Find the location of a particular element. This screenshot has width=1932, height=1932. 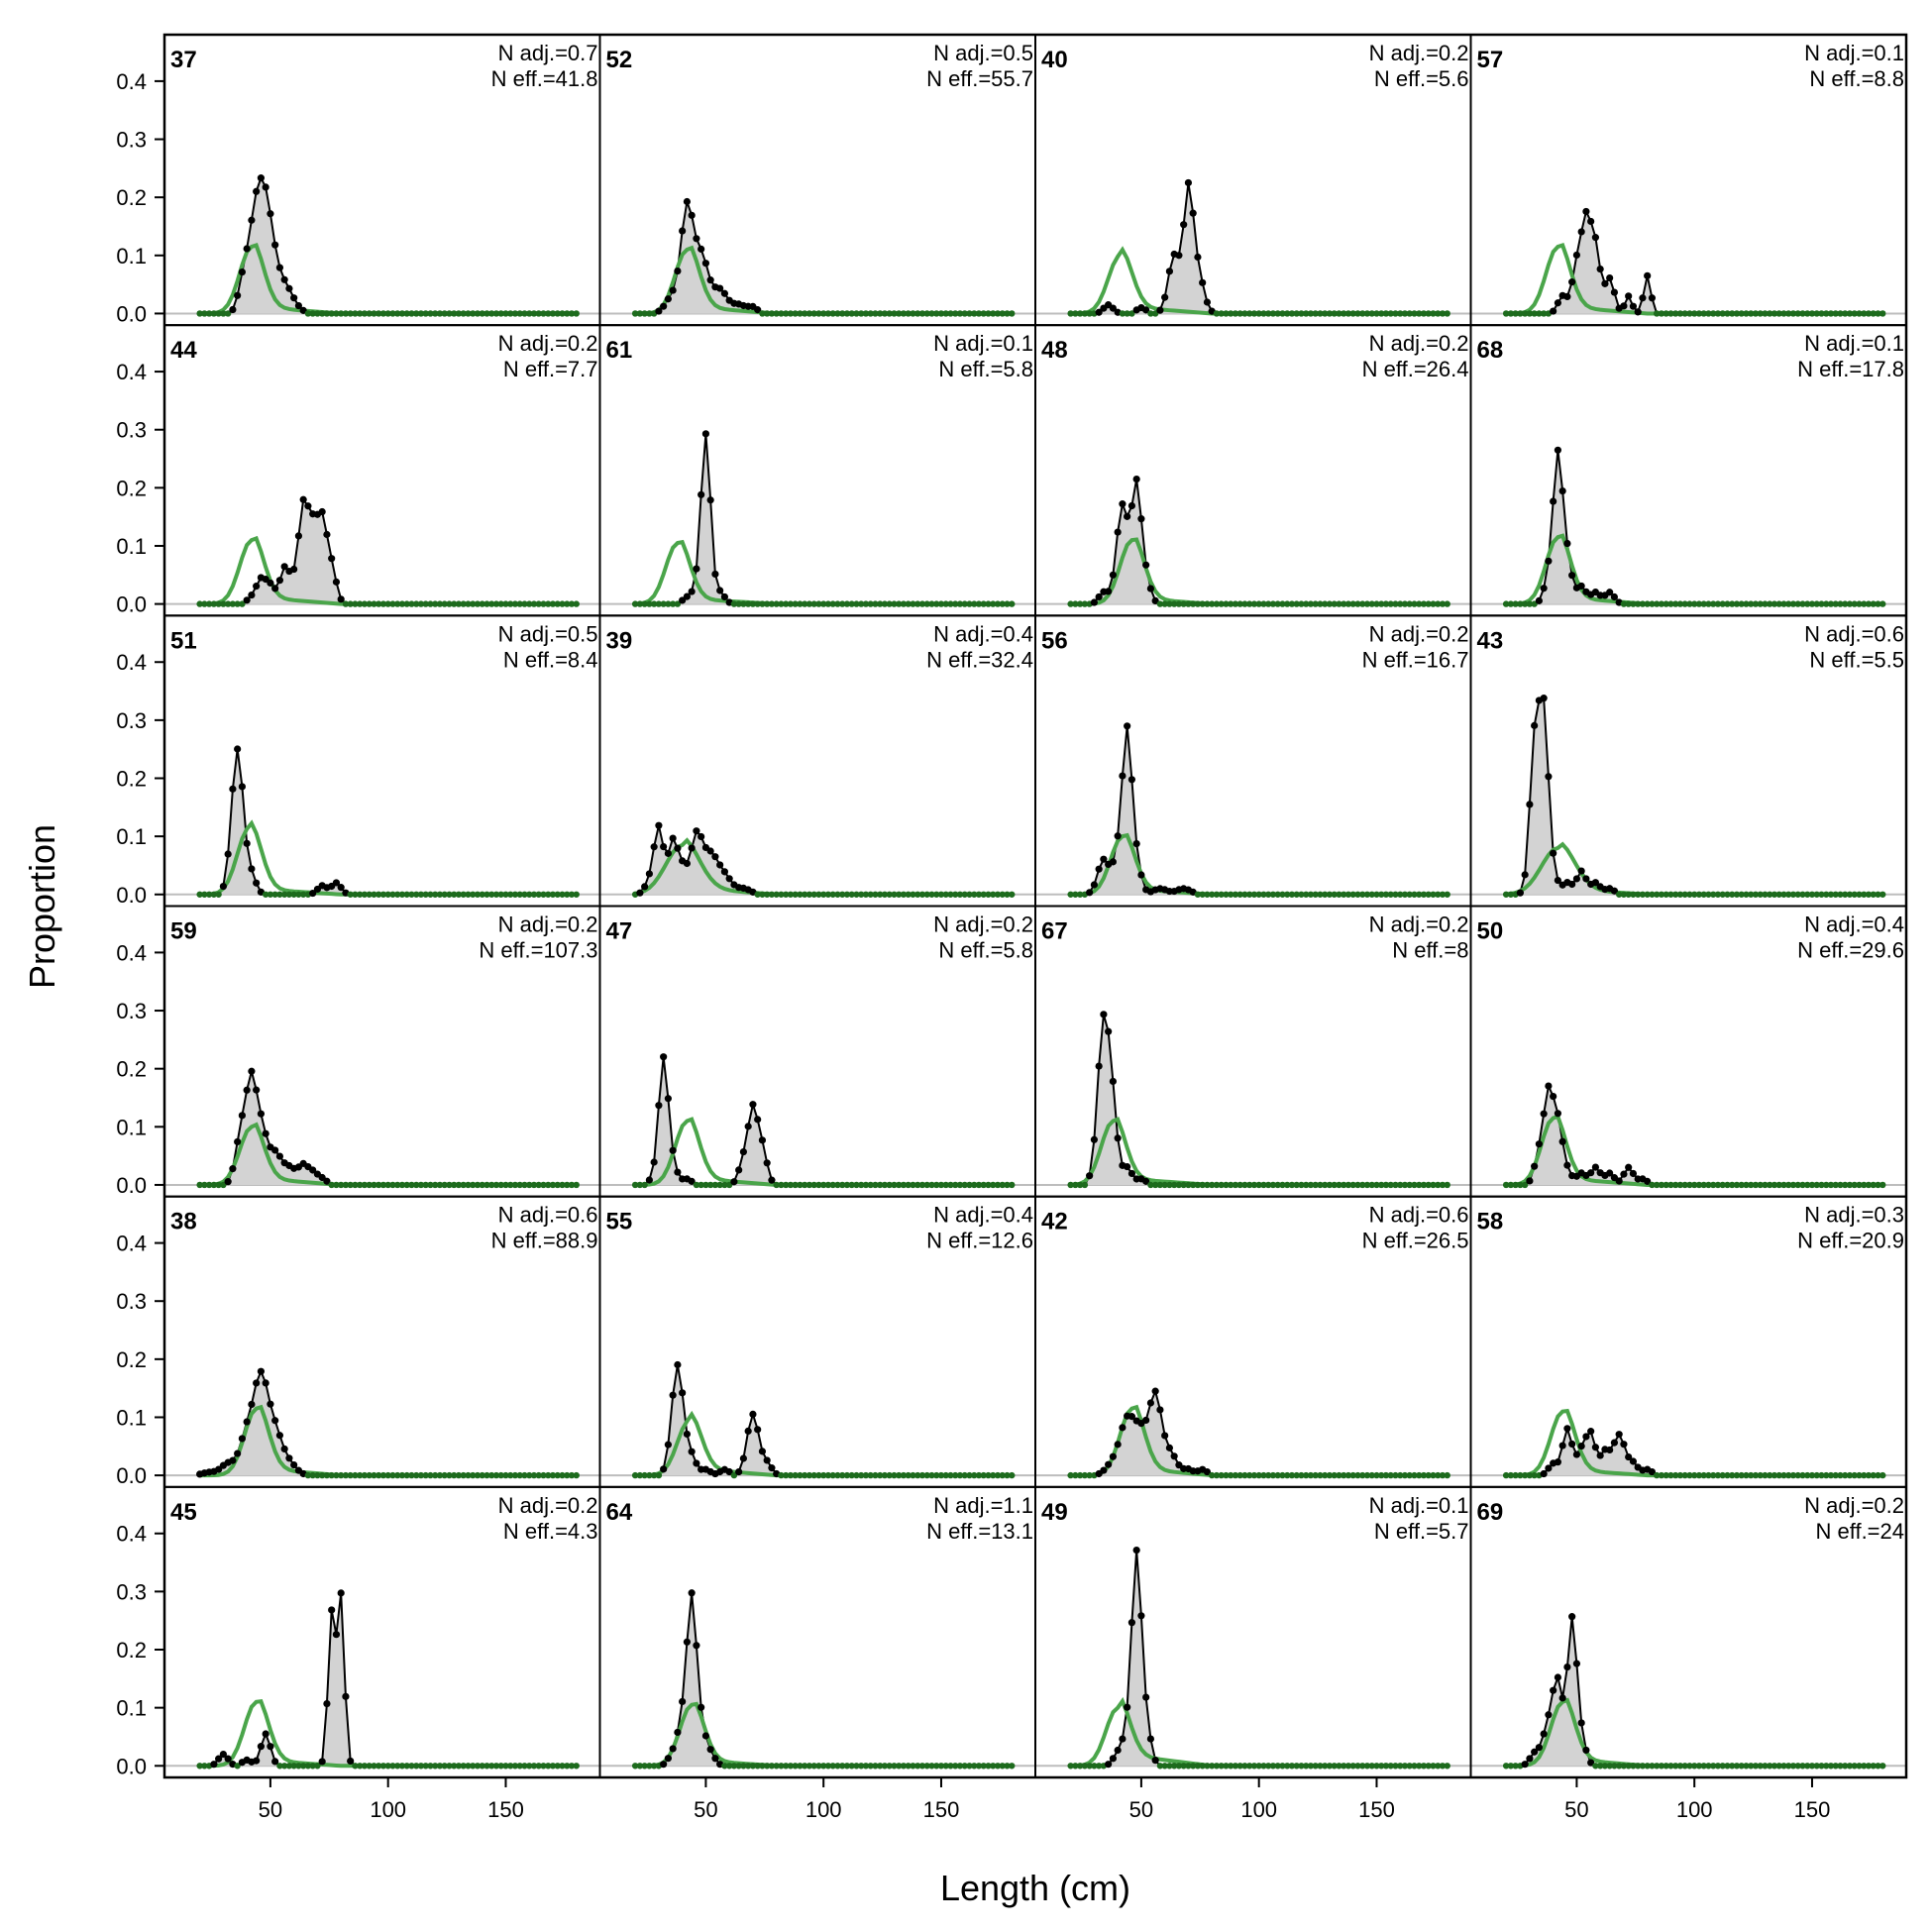

n-eff-label: N eff.=12.6 is located at coordinates (979, 1241).